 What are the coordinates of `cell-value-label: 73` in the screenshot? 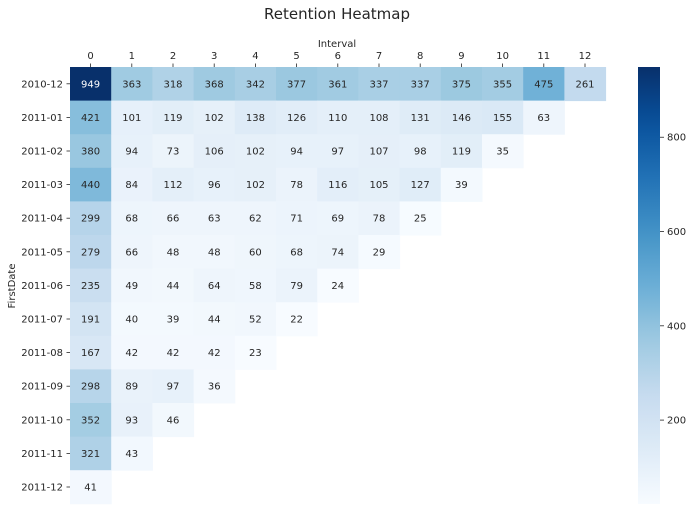 It's located at (173, 152).